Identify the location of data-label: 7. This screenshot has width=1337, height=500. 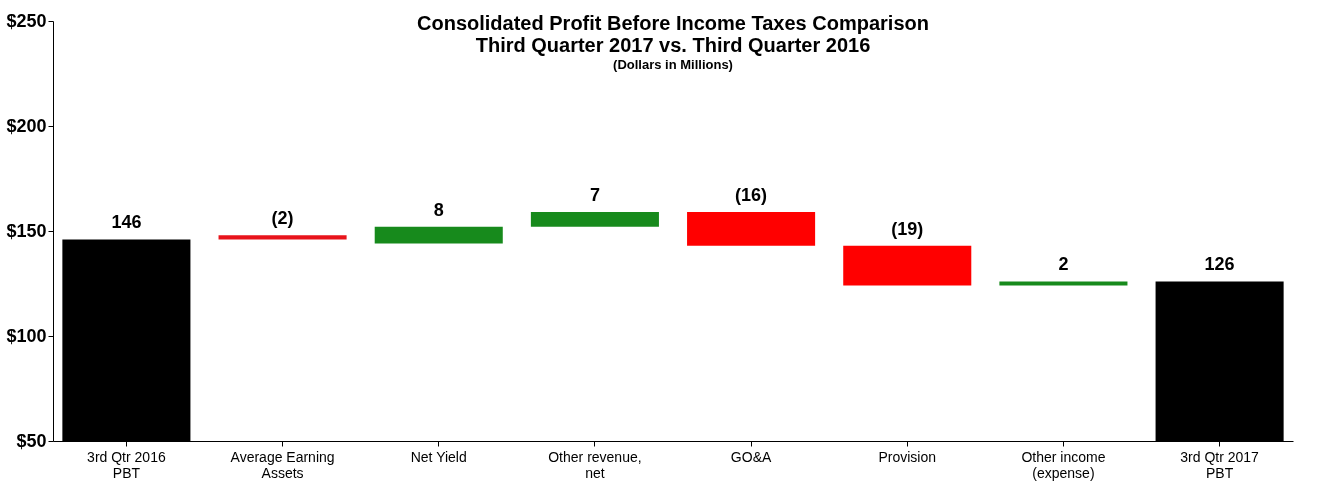
(594, 195).